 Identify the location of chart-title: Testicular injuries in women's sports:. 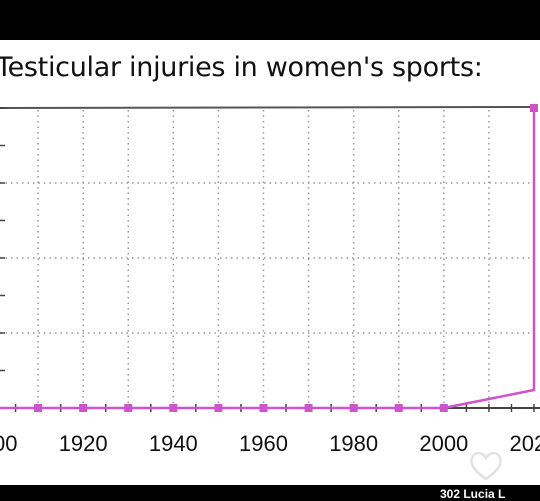
(241, 67).